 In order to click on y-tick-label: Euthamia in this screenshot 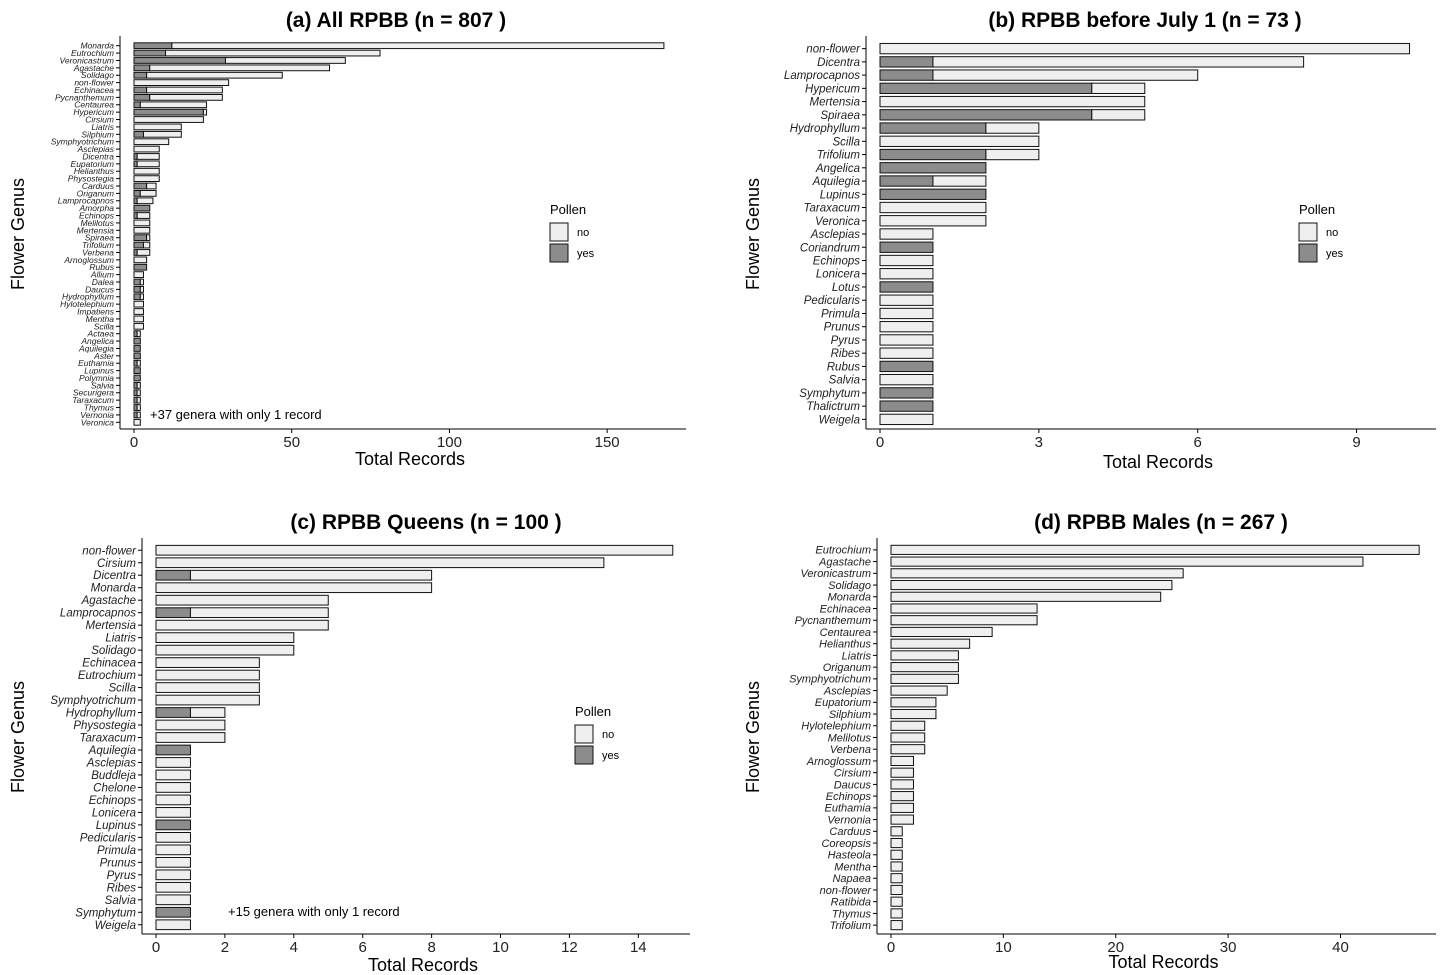, I will do `click(848, 809)`.